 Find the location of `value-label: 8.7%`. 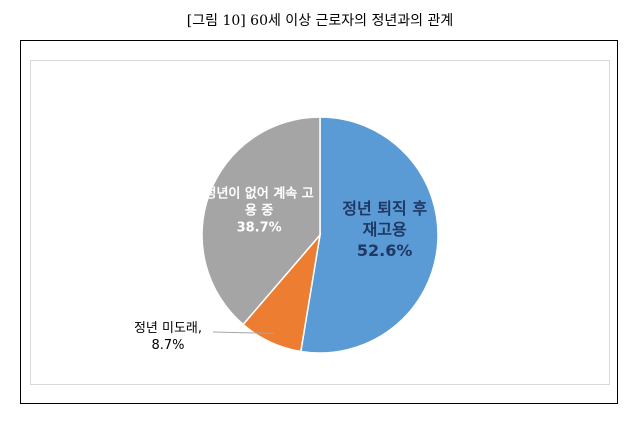

value-label: 8.7% is located at coordinates (168, 345).